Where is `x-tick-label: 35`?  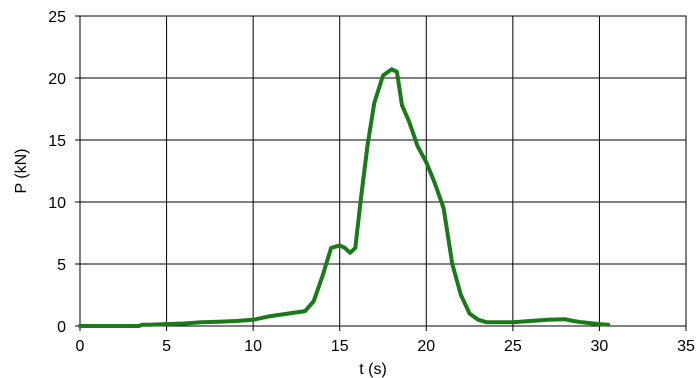
x-tick-label: 35 is located at coordinates (686, 346).